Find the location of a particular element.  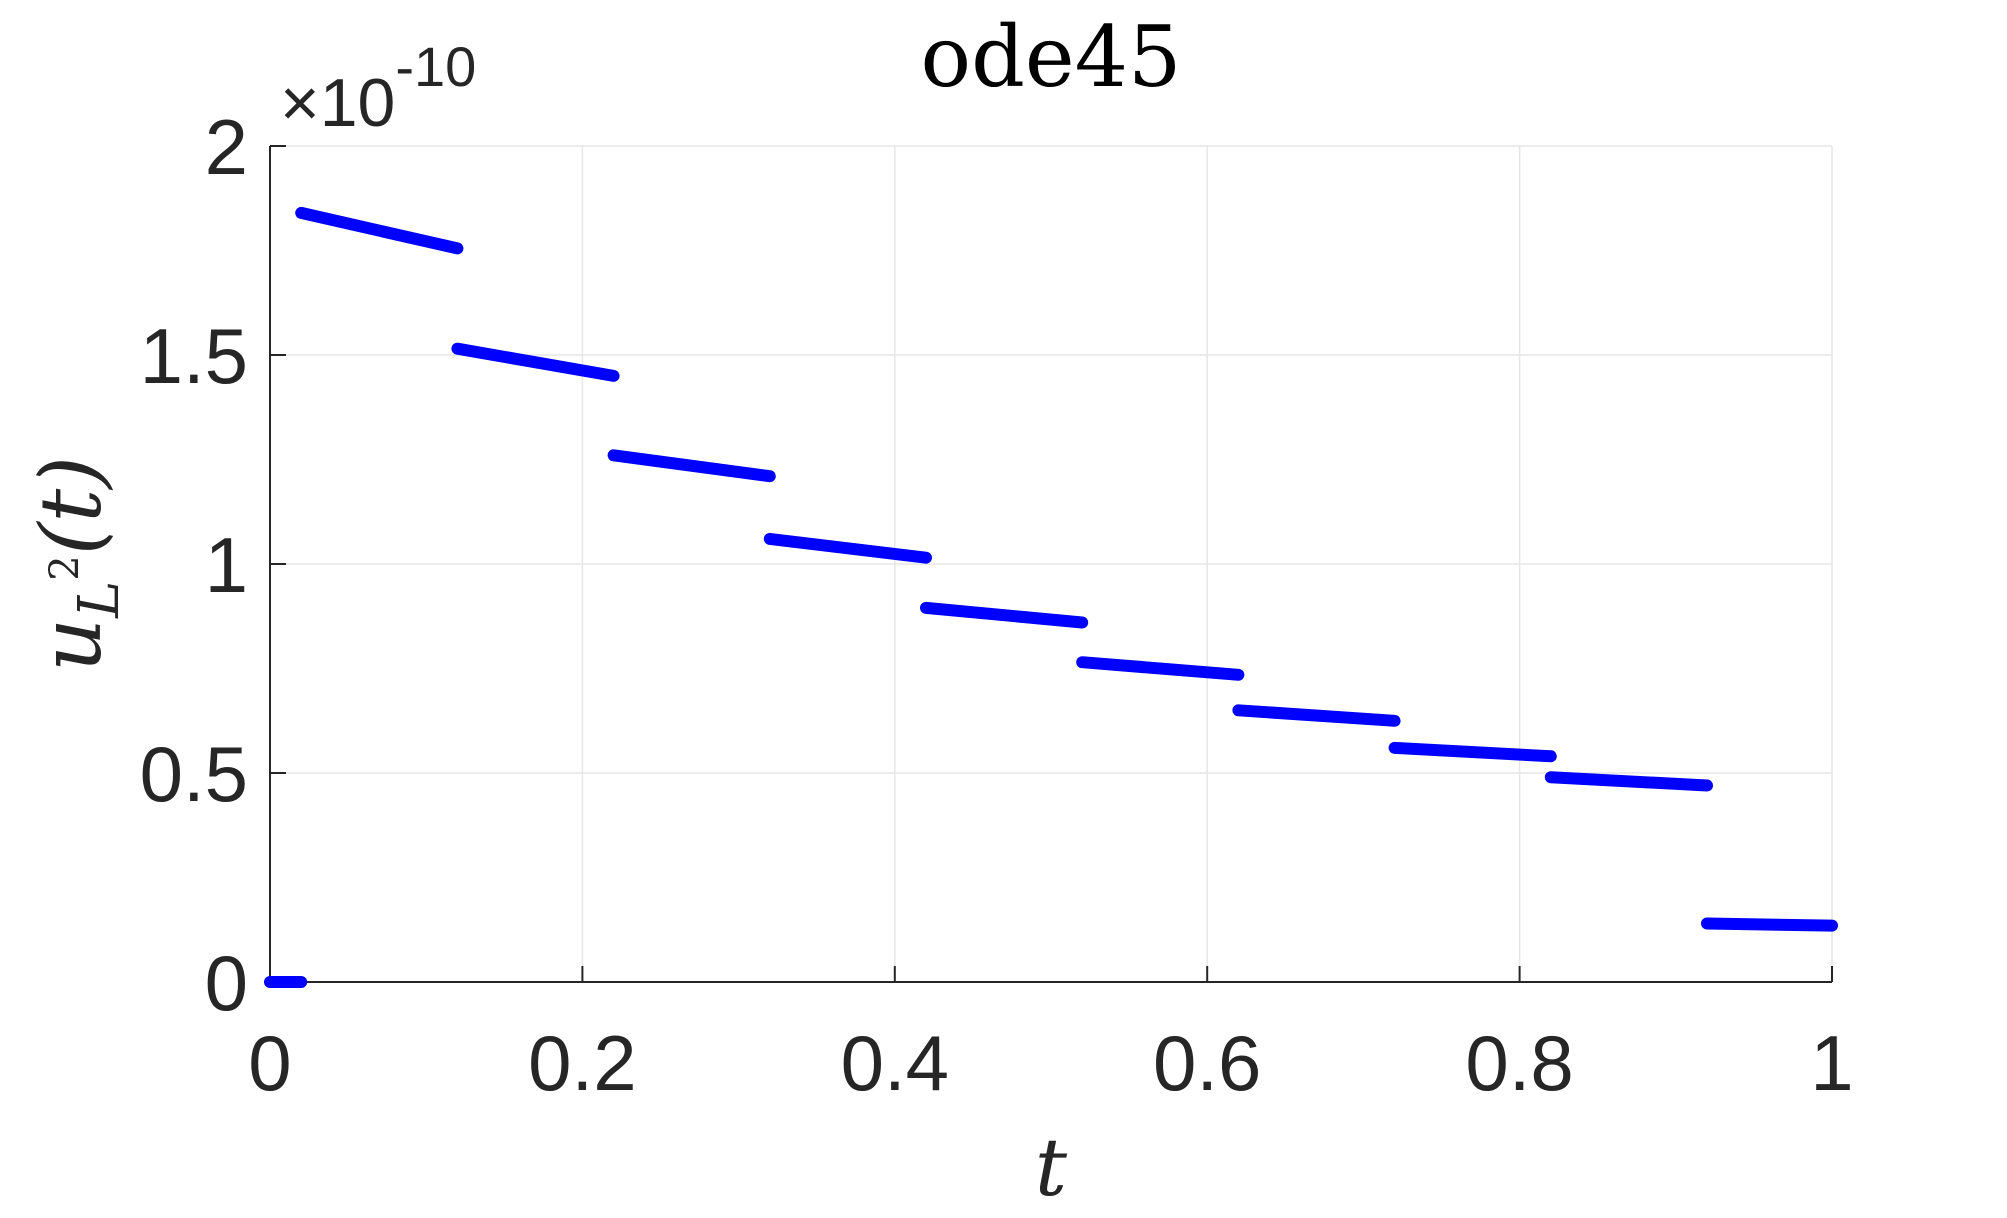

y-label-sup: 2 is located at coordinates (65, 567).